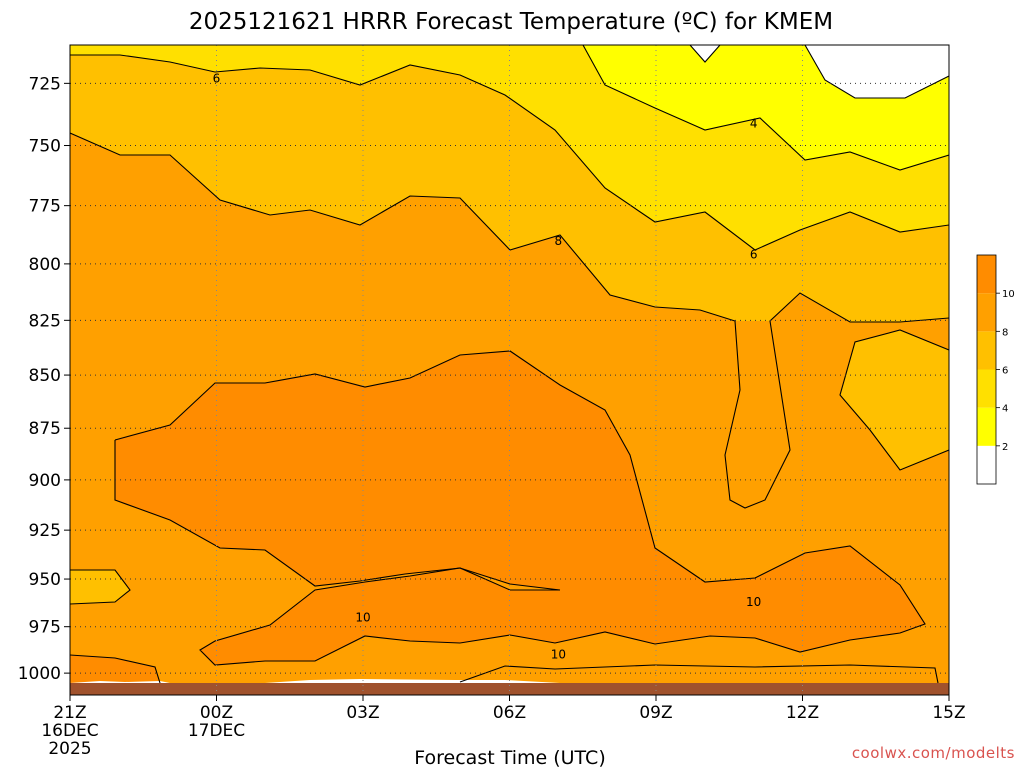  I want to click on colorbar-label: 8, so click(1005, 332).